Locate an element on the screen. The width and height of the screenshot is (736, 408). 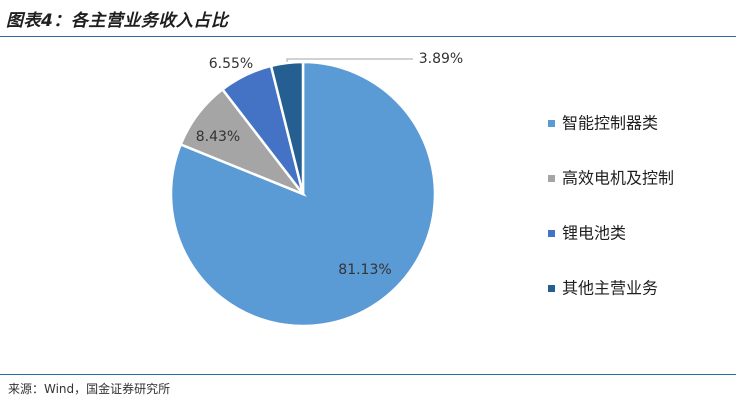
chart-title: 图表4：各主营业务收入占比 is located at coordinates (117, 21).